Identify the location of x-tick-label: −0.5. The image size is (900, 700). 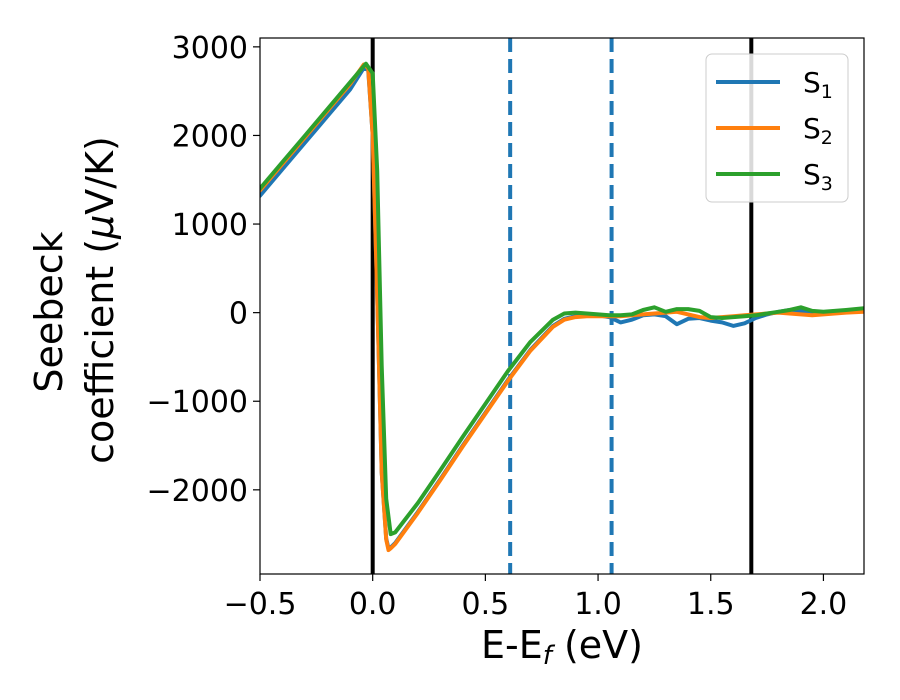
(260, 604).